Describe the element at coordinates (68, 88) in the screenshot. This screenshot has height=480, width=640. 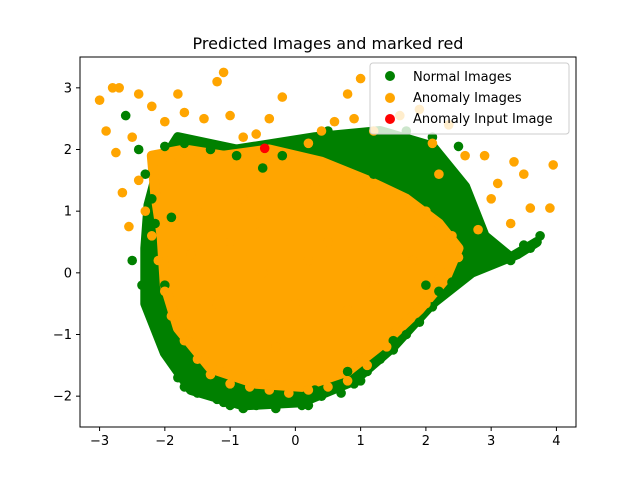
I see `y-tick-label: 3` at that location.